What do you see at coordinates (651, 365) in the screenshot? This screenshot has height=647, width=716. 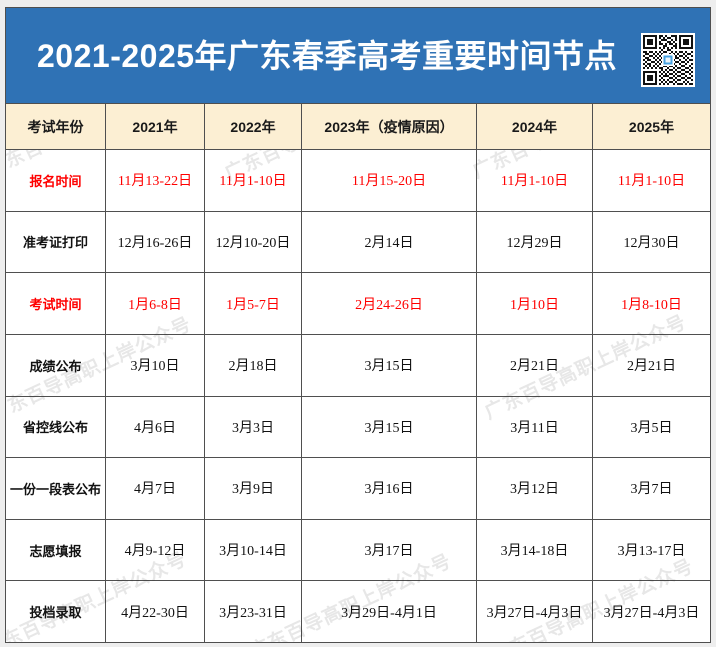 I see `score-release-2025-cell: 2月21日` at bounding box center [651, 365].